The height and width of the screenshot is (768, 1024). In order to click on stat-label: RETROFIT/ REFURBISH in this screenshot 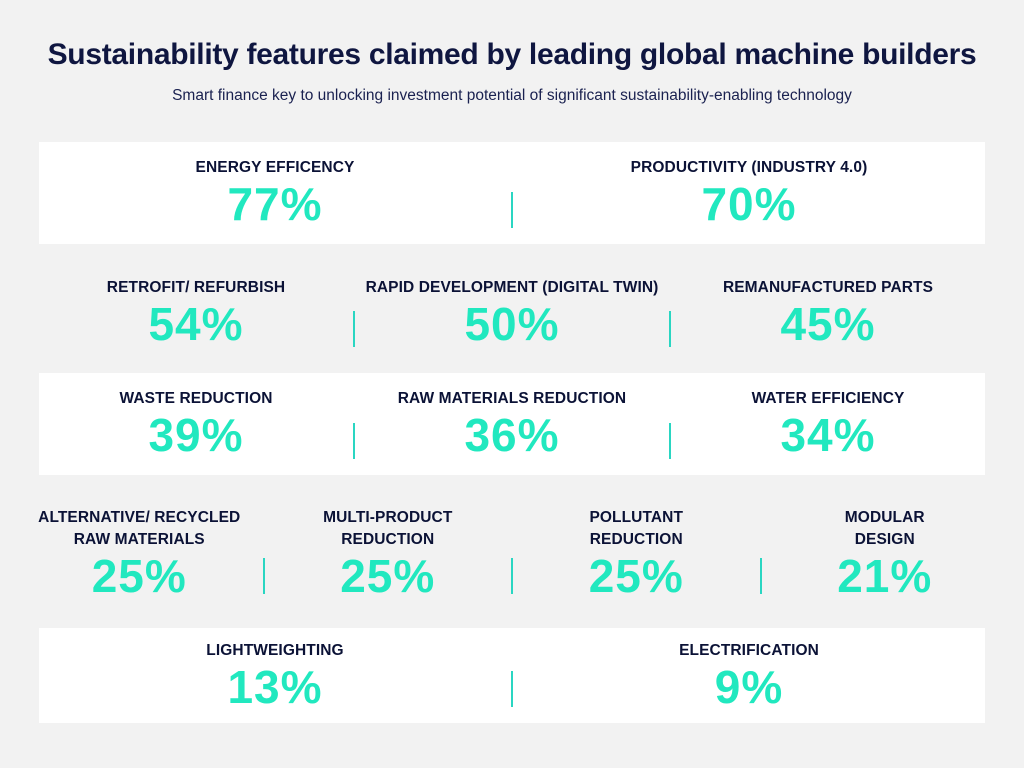, I will do `click(196, 288)`.